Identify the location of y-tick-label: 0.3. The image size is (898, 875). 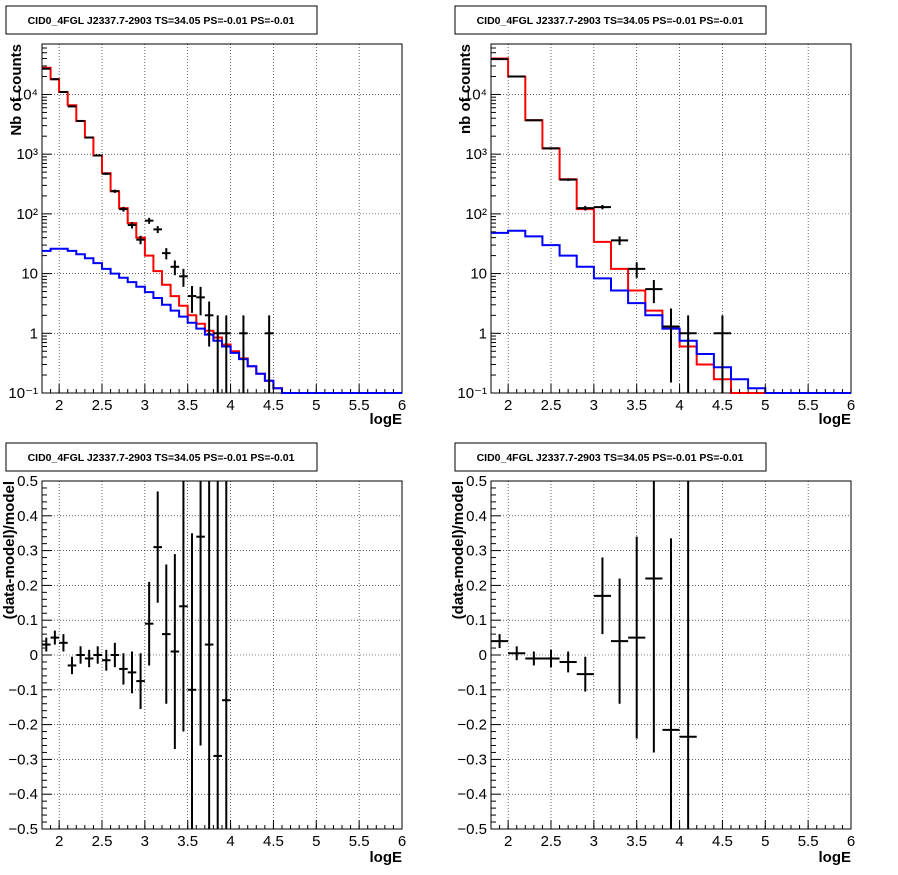
(27, 551).